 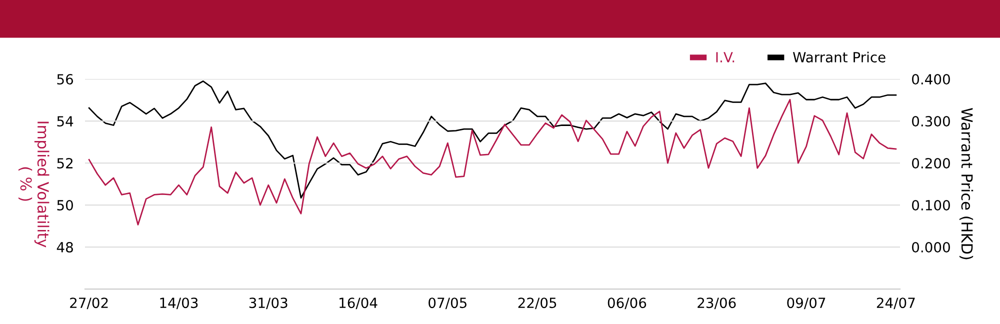 What do you see at coordinates (627, 304) in the screenshot?
I see `x-tick-label: 06/06` at bounding box center [627, 304].